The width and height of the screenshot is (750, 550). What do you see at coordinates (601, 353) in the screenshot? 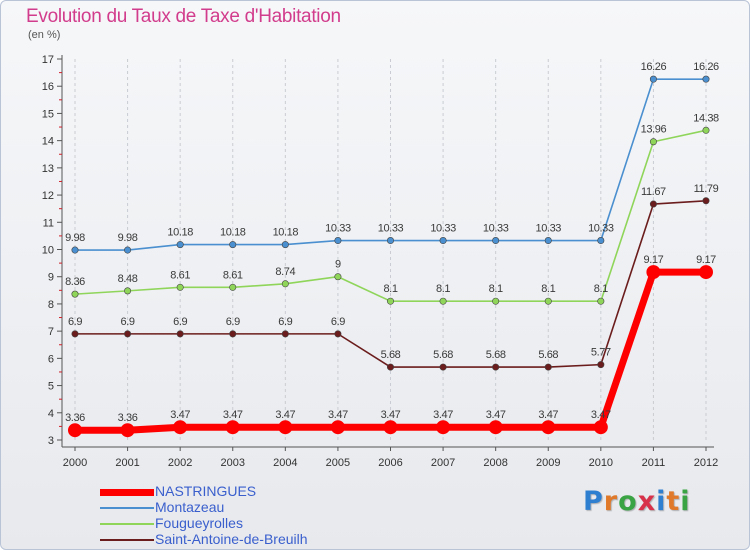
I see `data-label: 5.77` at bounding box center [601, 353].